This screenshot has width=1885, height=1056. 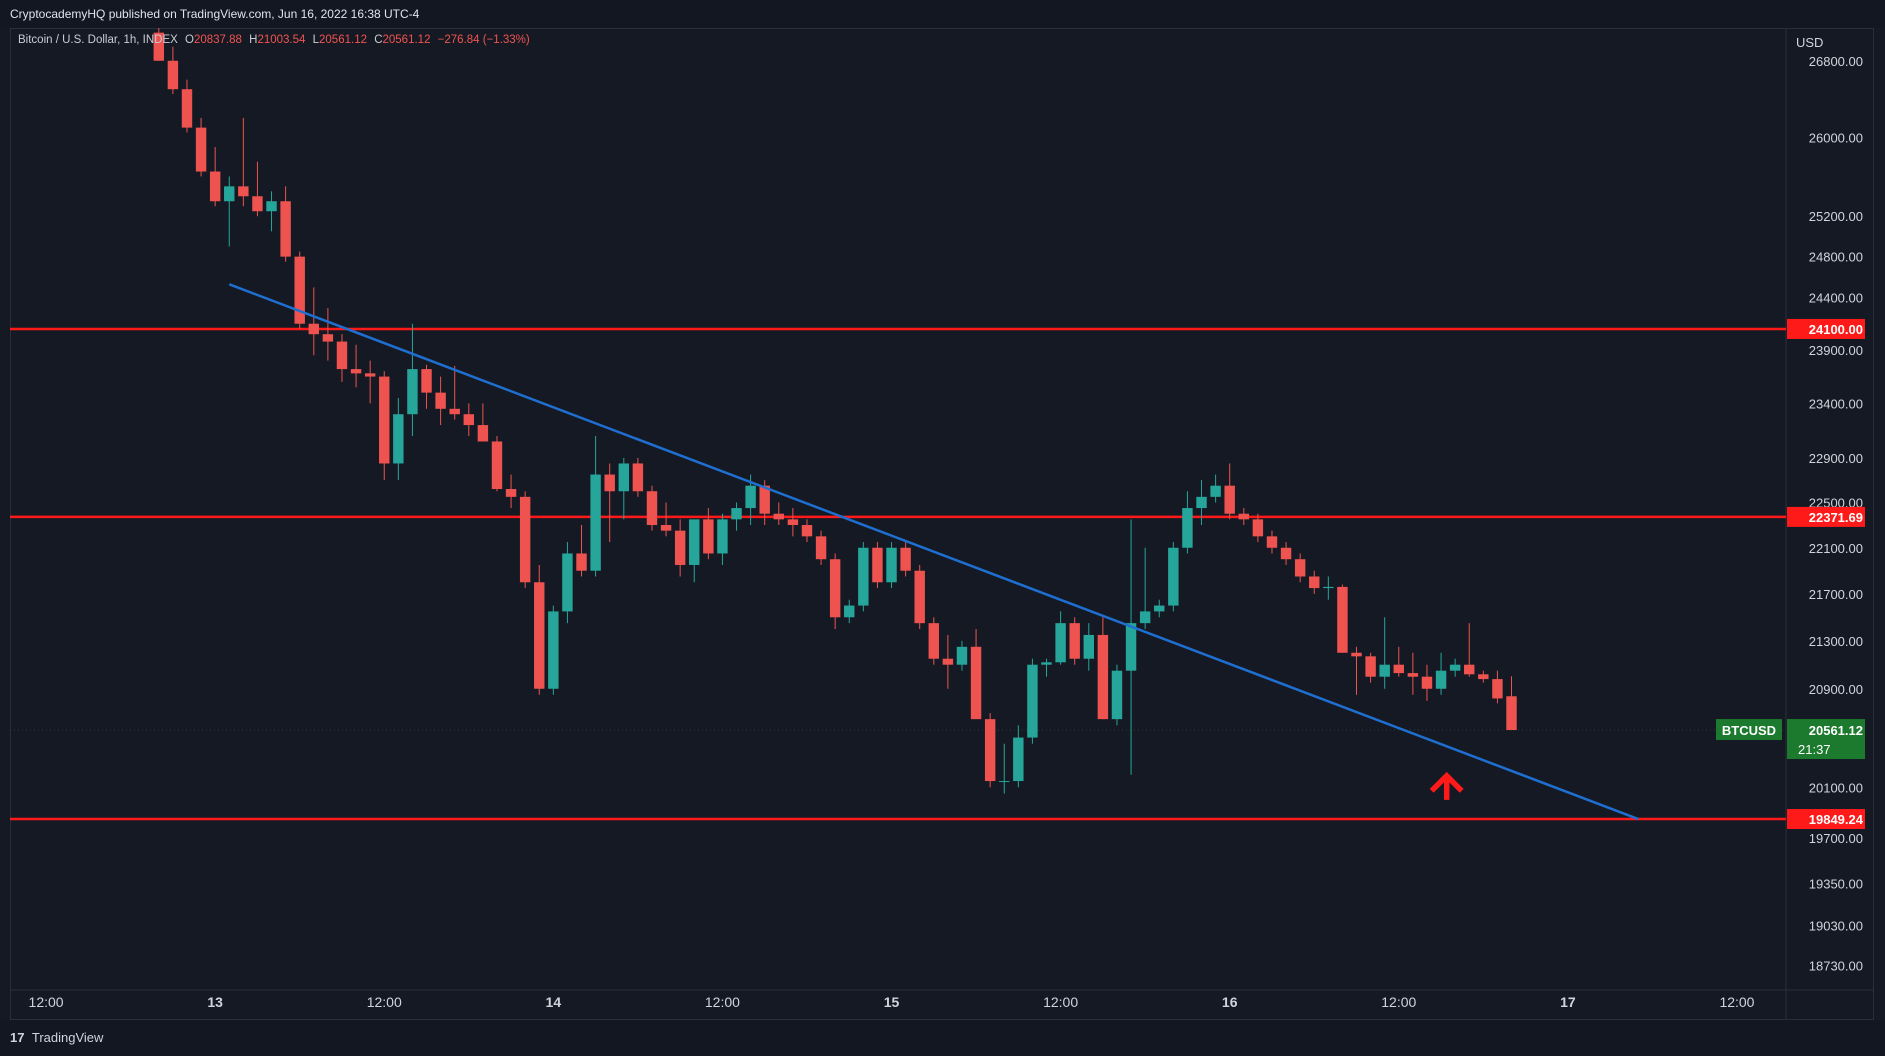 What do you see at coordinates (1836, 594) in the screenshot?
I see `y-tick-label: 21700.00` at bounding box center [1836, 594].